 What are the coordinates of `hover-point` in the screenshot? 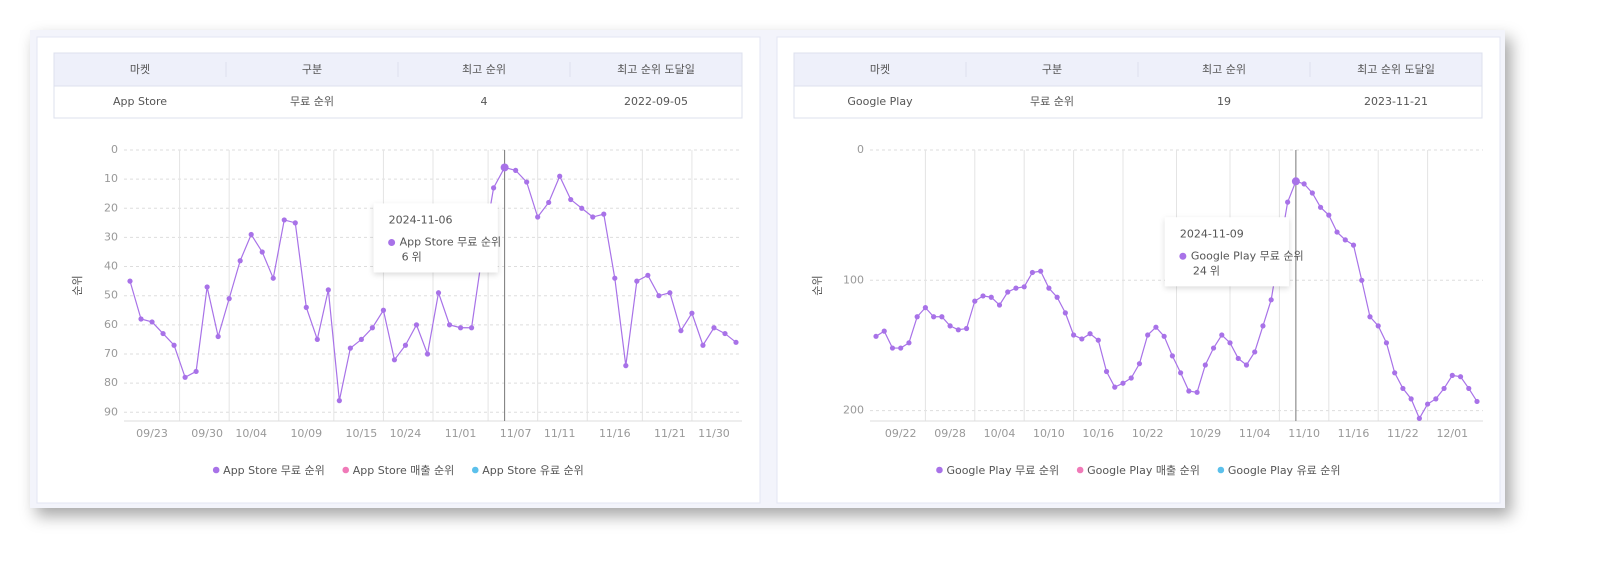 It's located at (504, 167).